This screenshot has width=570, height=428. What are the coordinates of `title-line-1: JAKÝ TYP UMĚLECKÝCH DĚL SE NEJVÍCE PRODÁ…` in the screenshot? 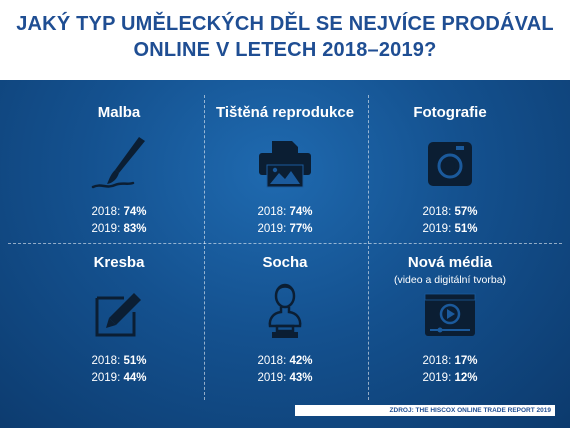 It's located at (285, 24).